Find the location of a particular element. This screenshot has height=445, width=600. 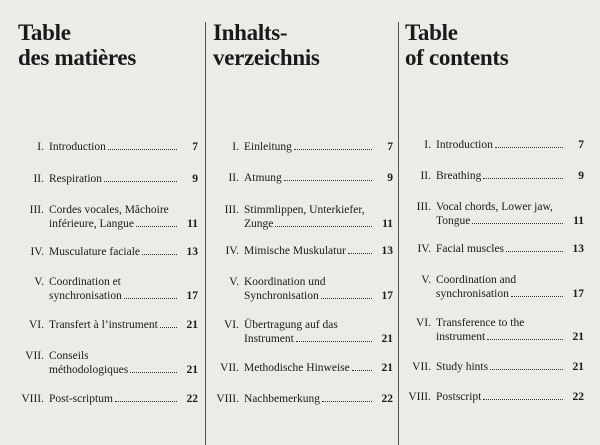

chapter-title: Einleitung is located at coordinates (268, 147).